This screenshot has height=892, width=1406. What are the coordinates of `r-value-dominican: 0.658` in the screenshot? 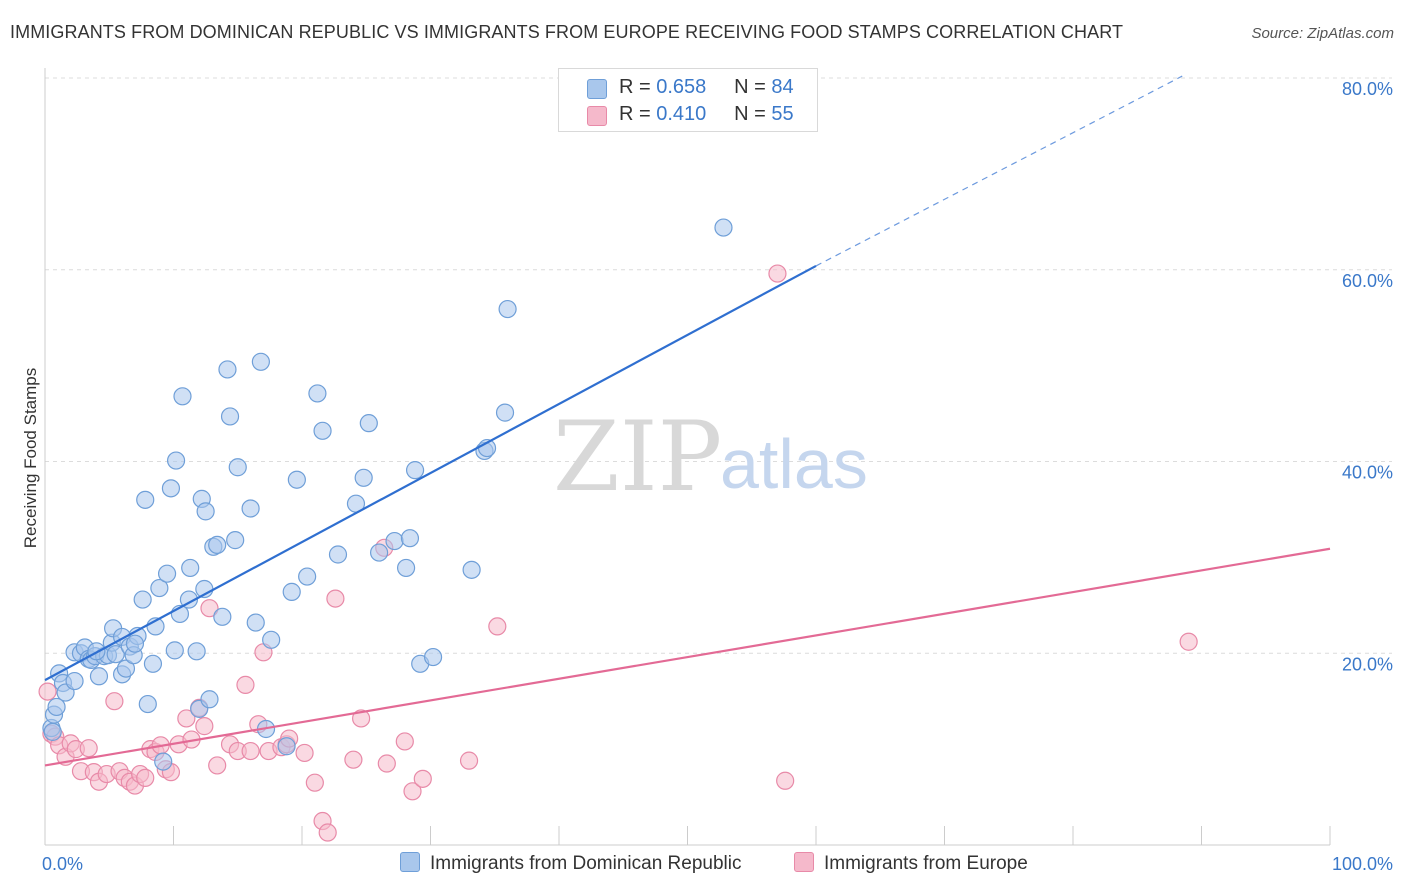 It's located at (681, 87).